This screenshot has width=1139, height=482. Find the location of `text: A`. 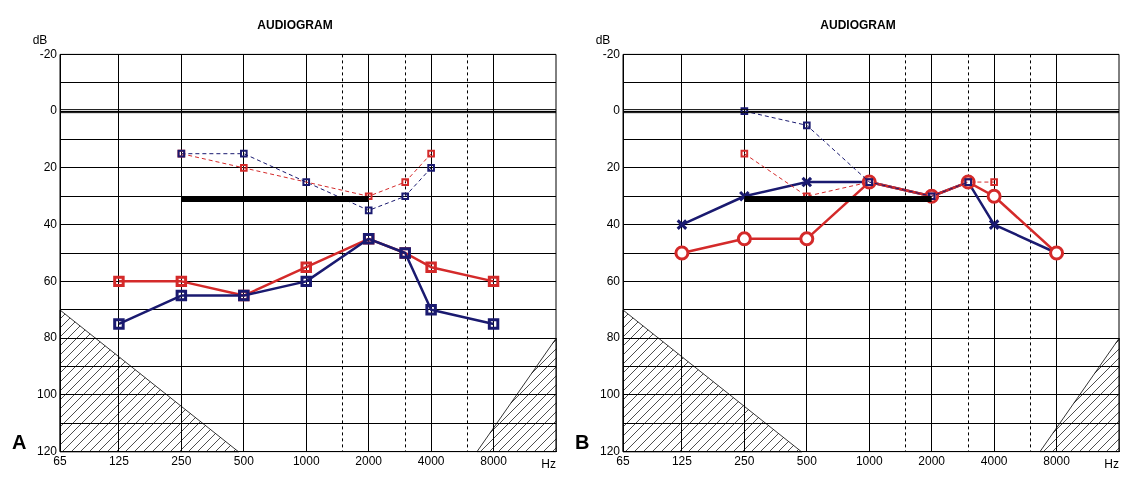

text: A is located at coordinates (19, 442).